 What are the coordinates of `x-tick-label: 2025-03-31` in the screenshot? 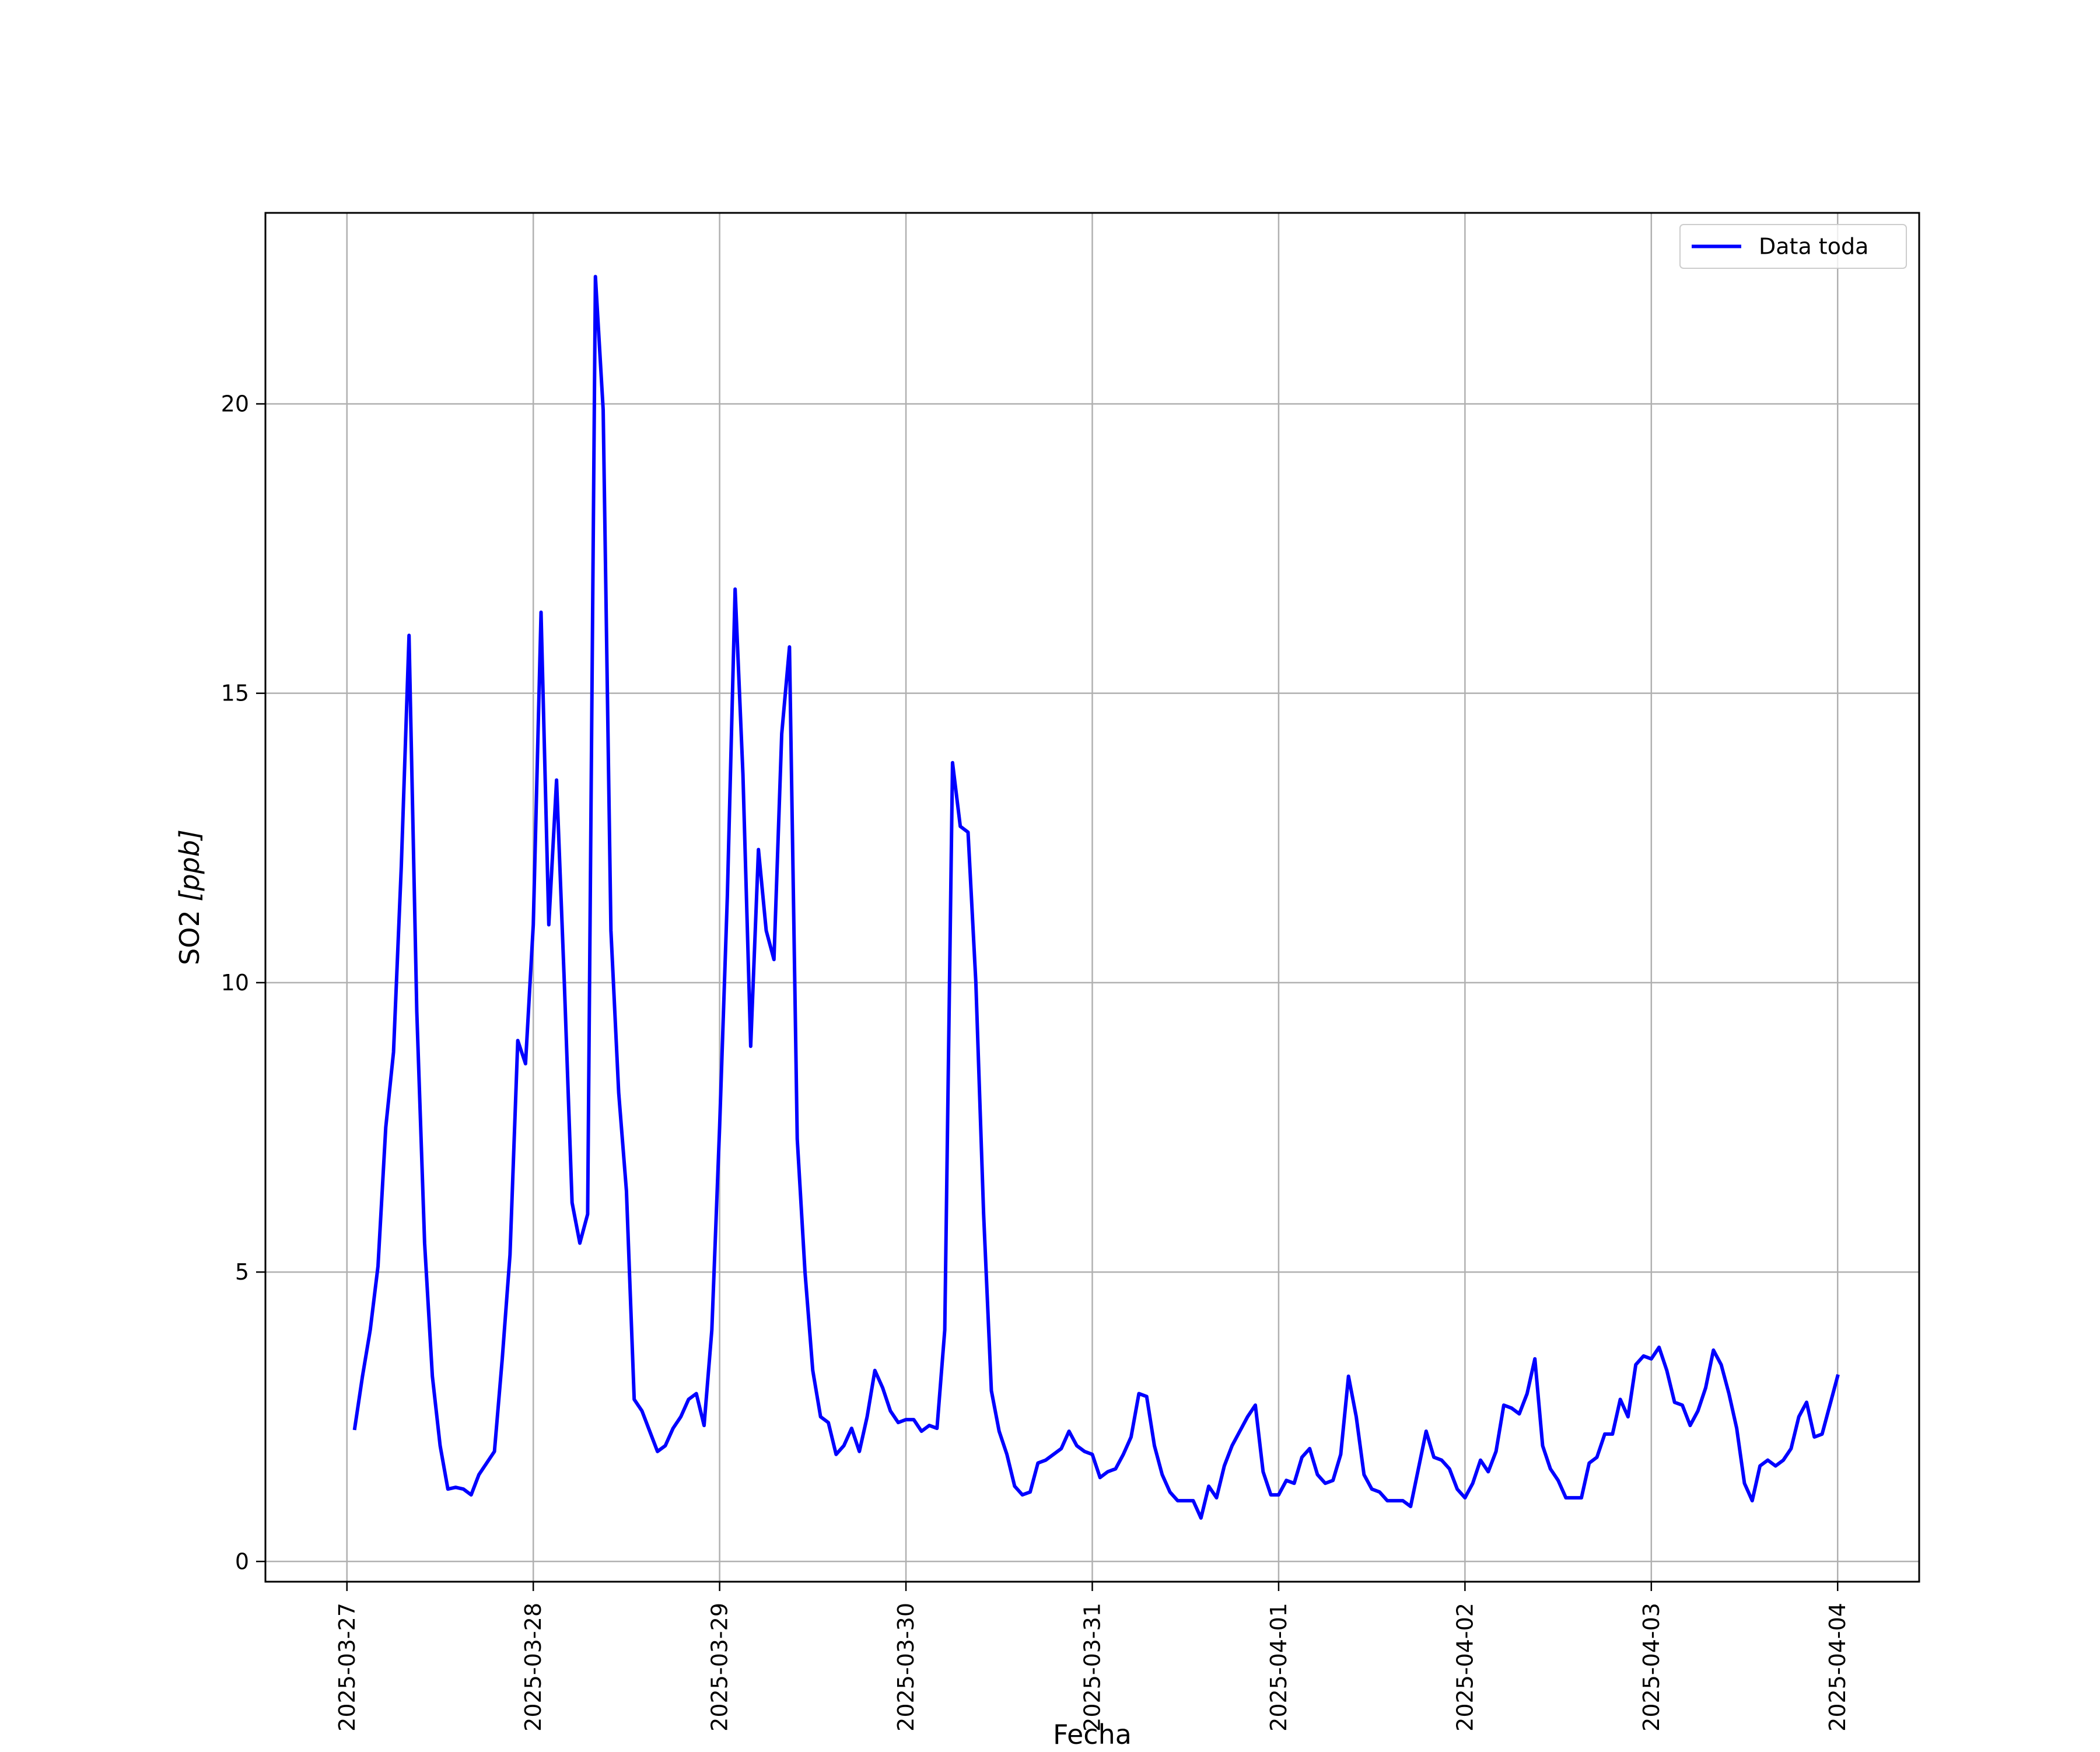 It's located at (1092, 1667).